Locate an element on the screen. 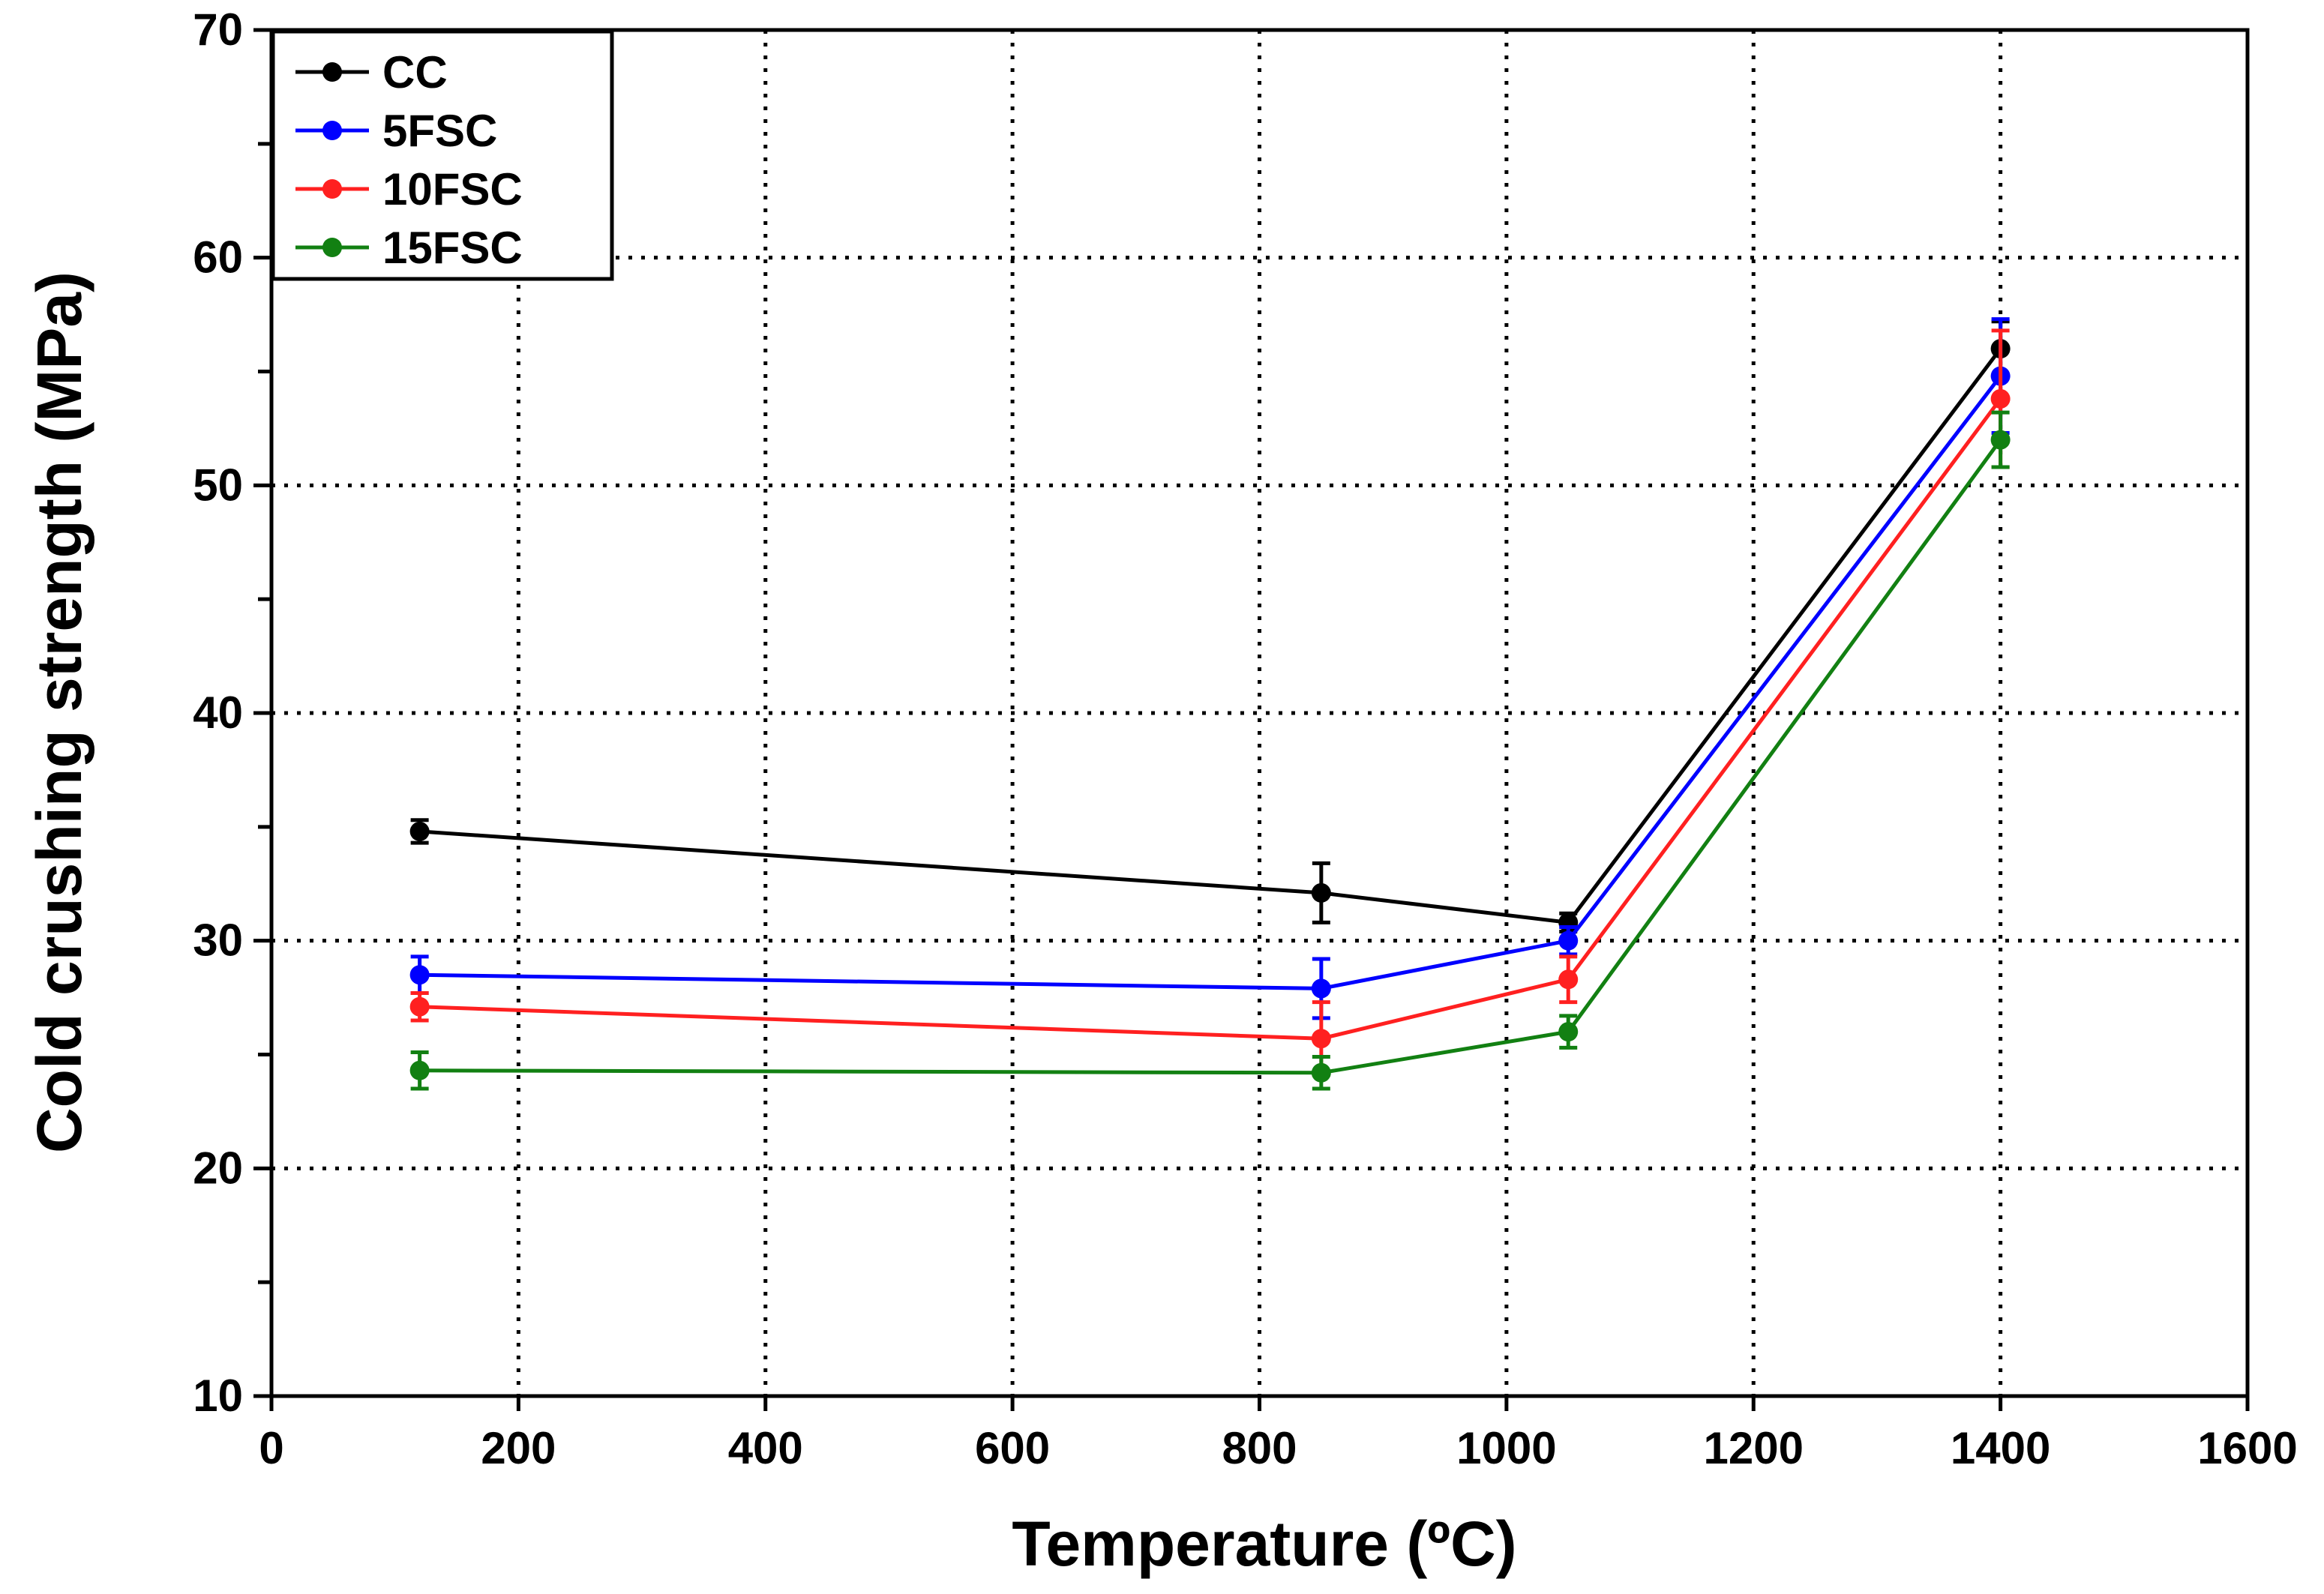  legend-label: 5FSC is located at coordinates (439, 131).